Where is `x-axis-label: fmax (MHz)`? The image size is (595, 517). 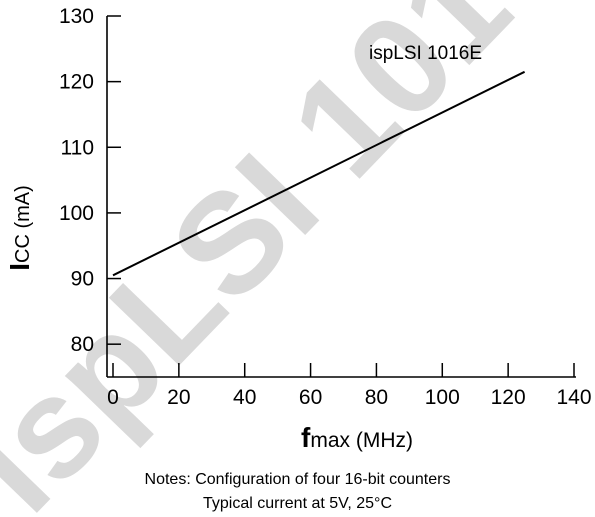
x-axis-label: fmax (MHz) is located at coordinates (357, 437).